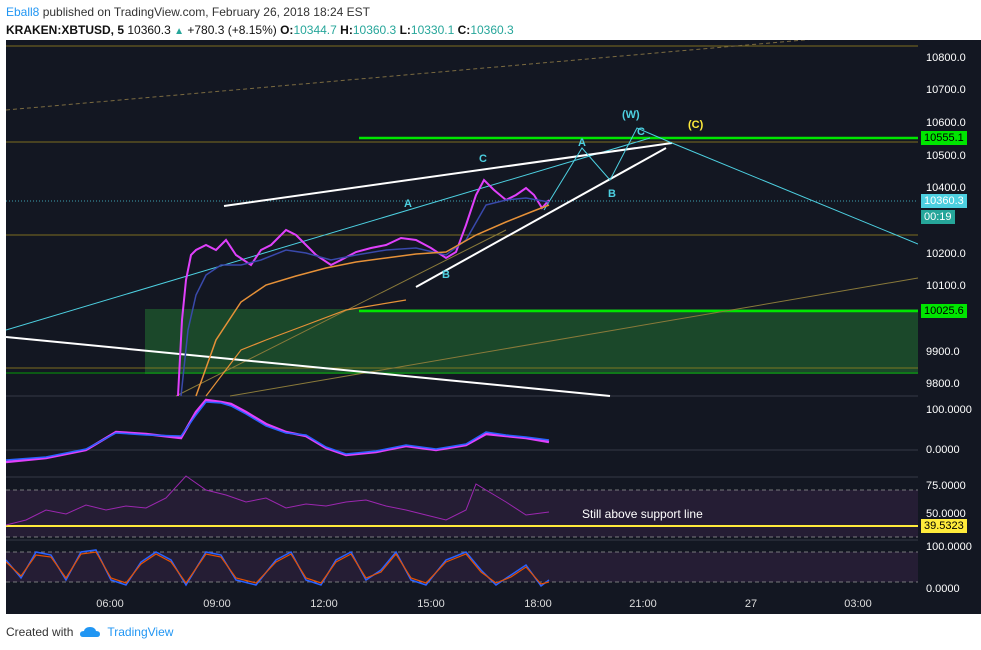  Describe the element at coordinates (374, 30) in the screenshot. I see `high-value: 10360.3` at that location.